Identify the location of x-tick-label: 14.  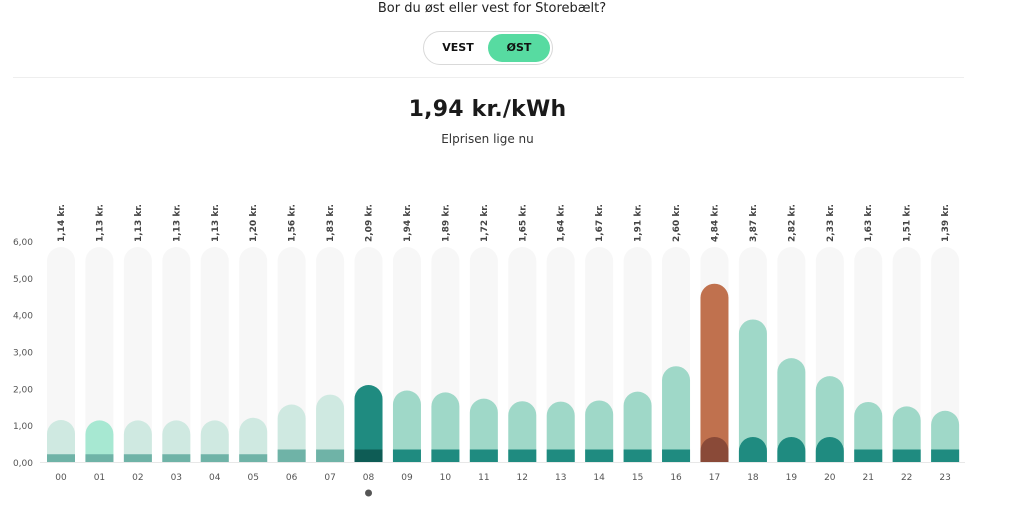
(599, 478).